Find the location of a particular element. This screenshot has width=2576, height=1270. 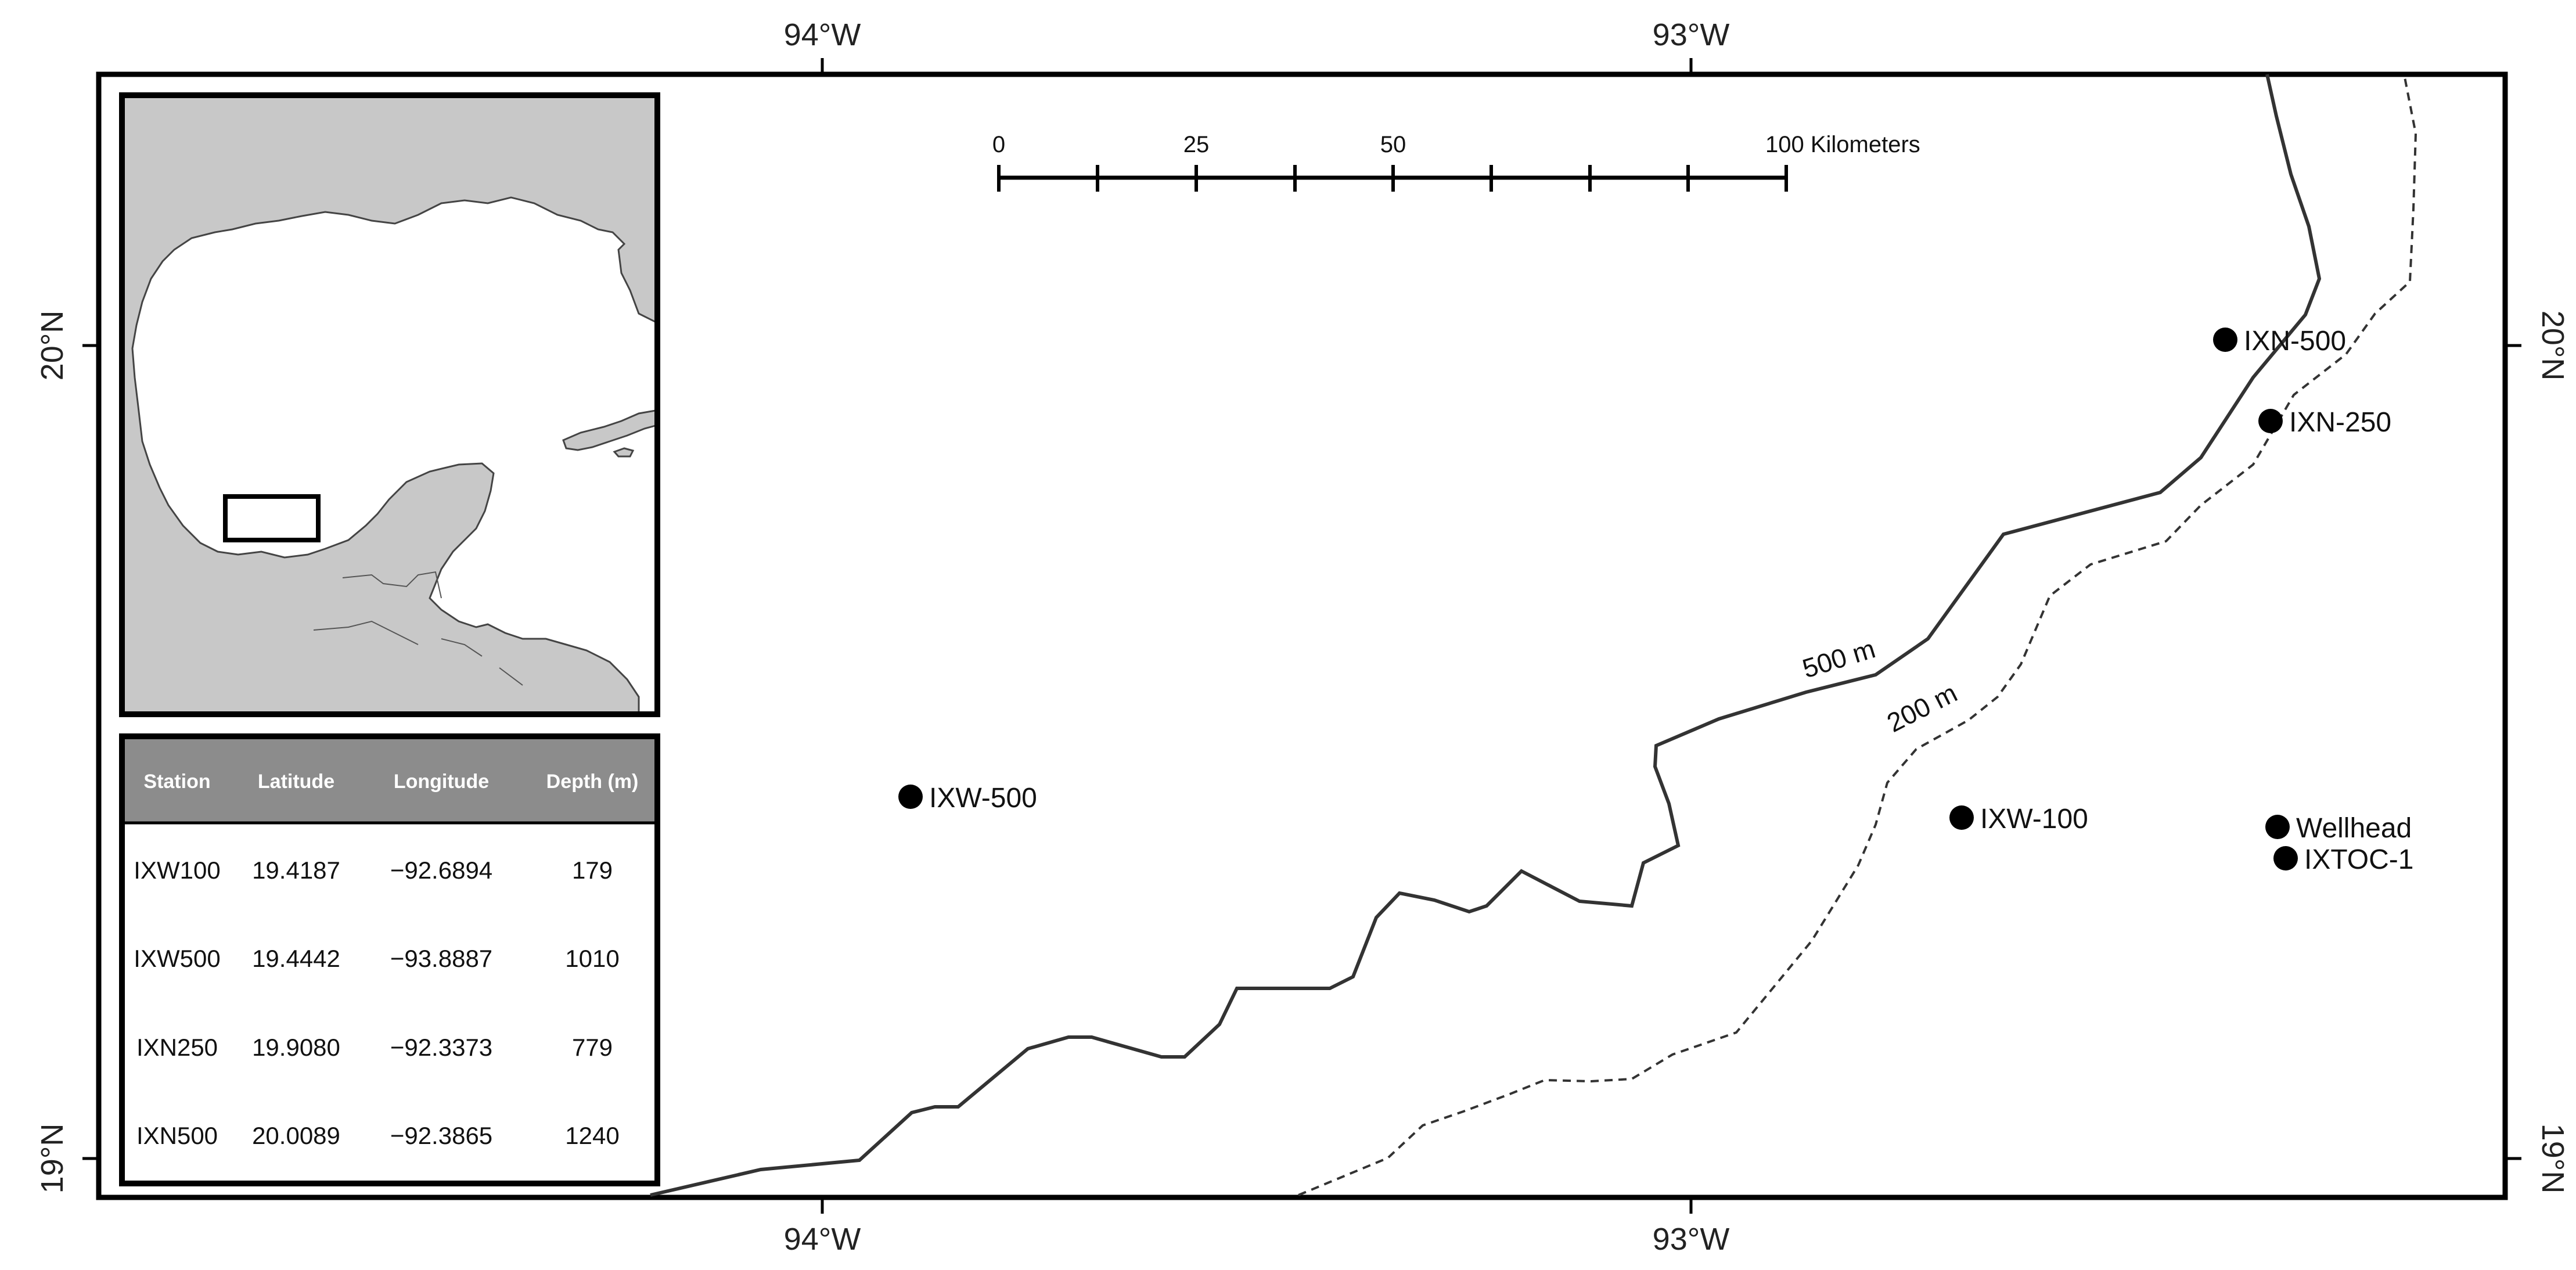

inset-land-jamaica is located at coordinates (624, 453).